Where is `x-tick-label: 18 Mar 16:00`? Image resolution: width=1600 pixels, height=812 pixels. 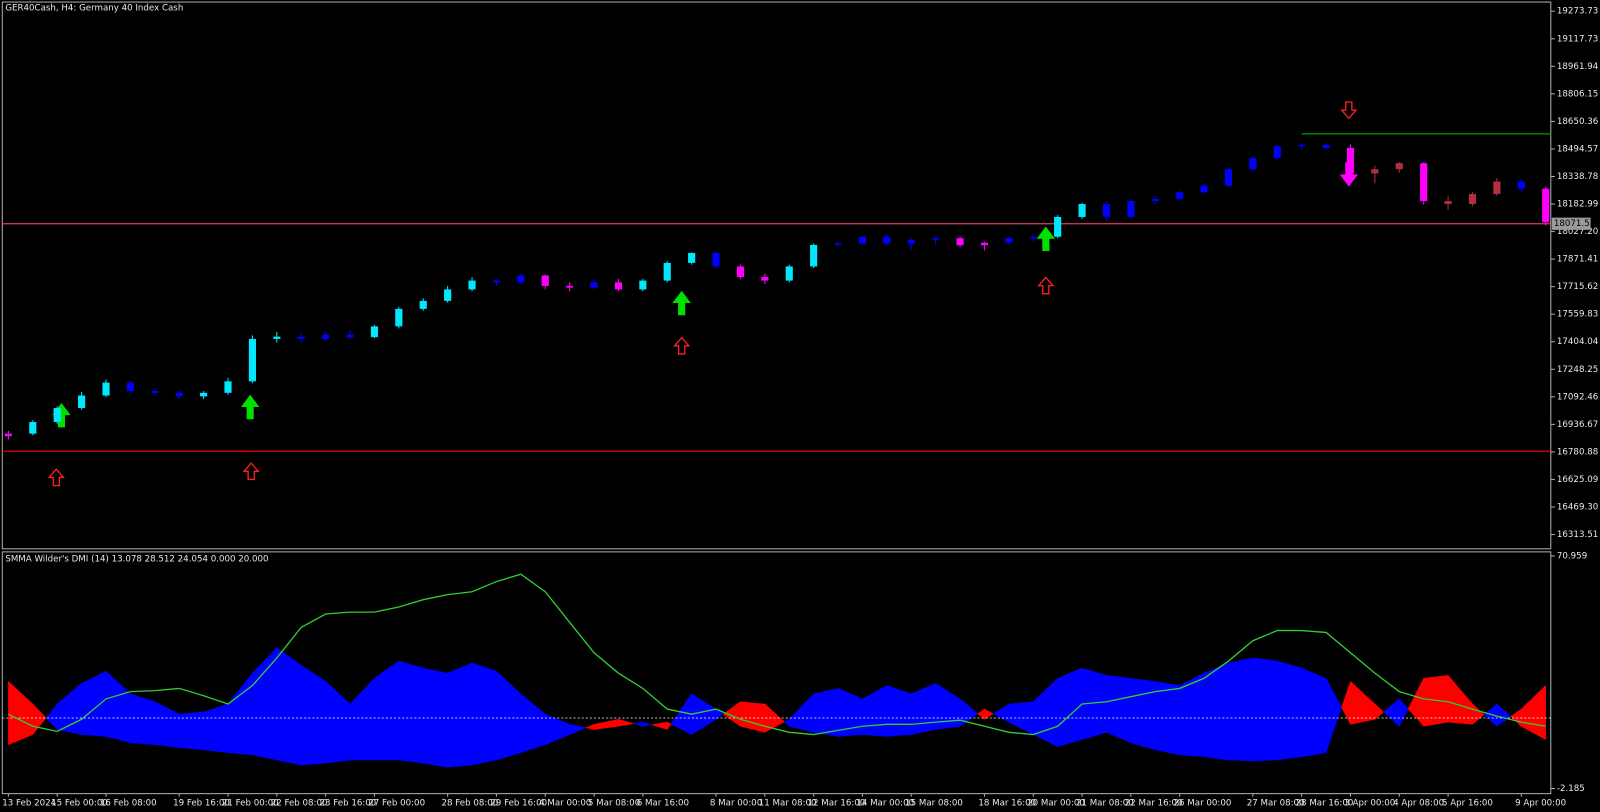
x-tick-label: 18 Mar 16:00 is located at coordinates (1007, 803).